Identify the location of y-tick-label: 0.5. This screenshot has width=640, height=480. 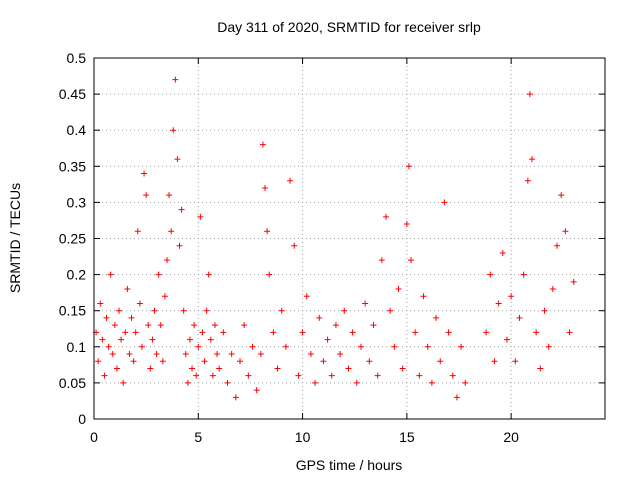
(77, 58).